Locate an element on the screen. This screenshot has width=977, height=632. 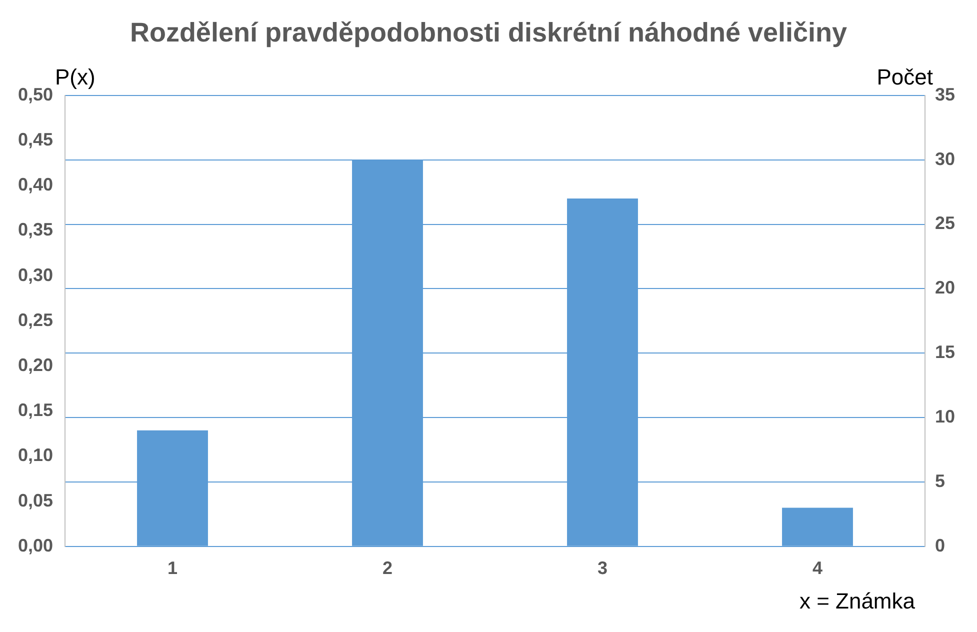
y-tick-label: 0,00 is located at coordinates (35, 545).